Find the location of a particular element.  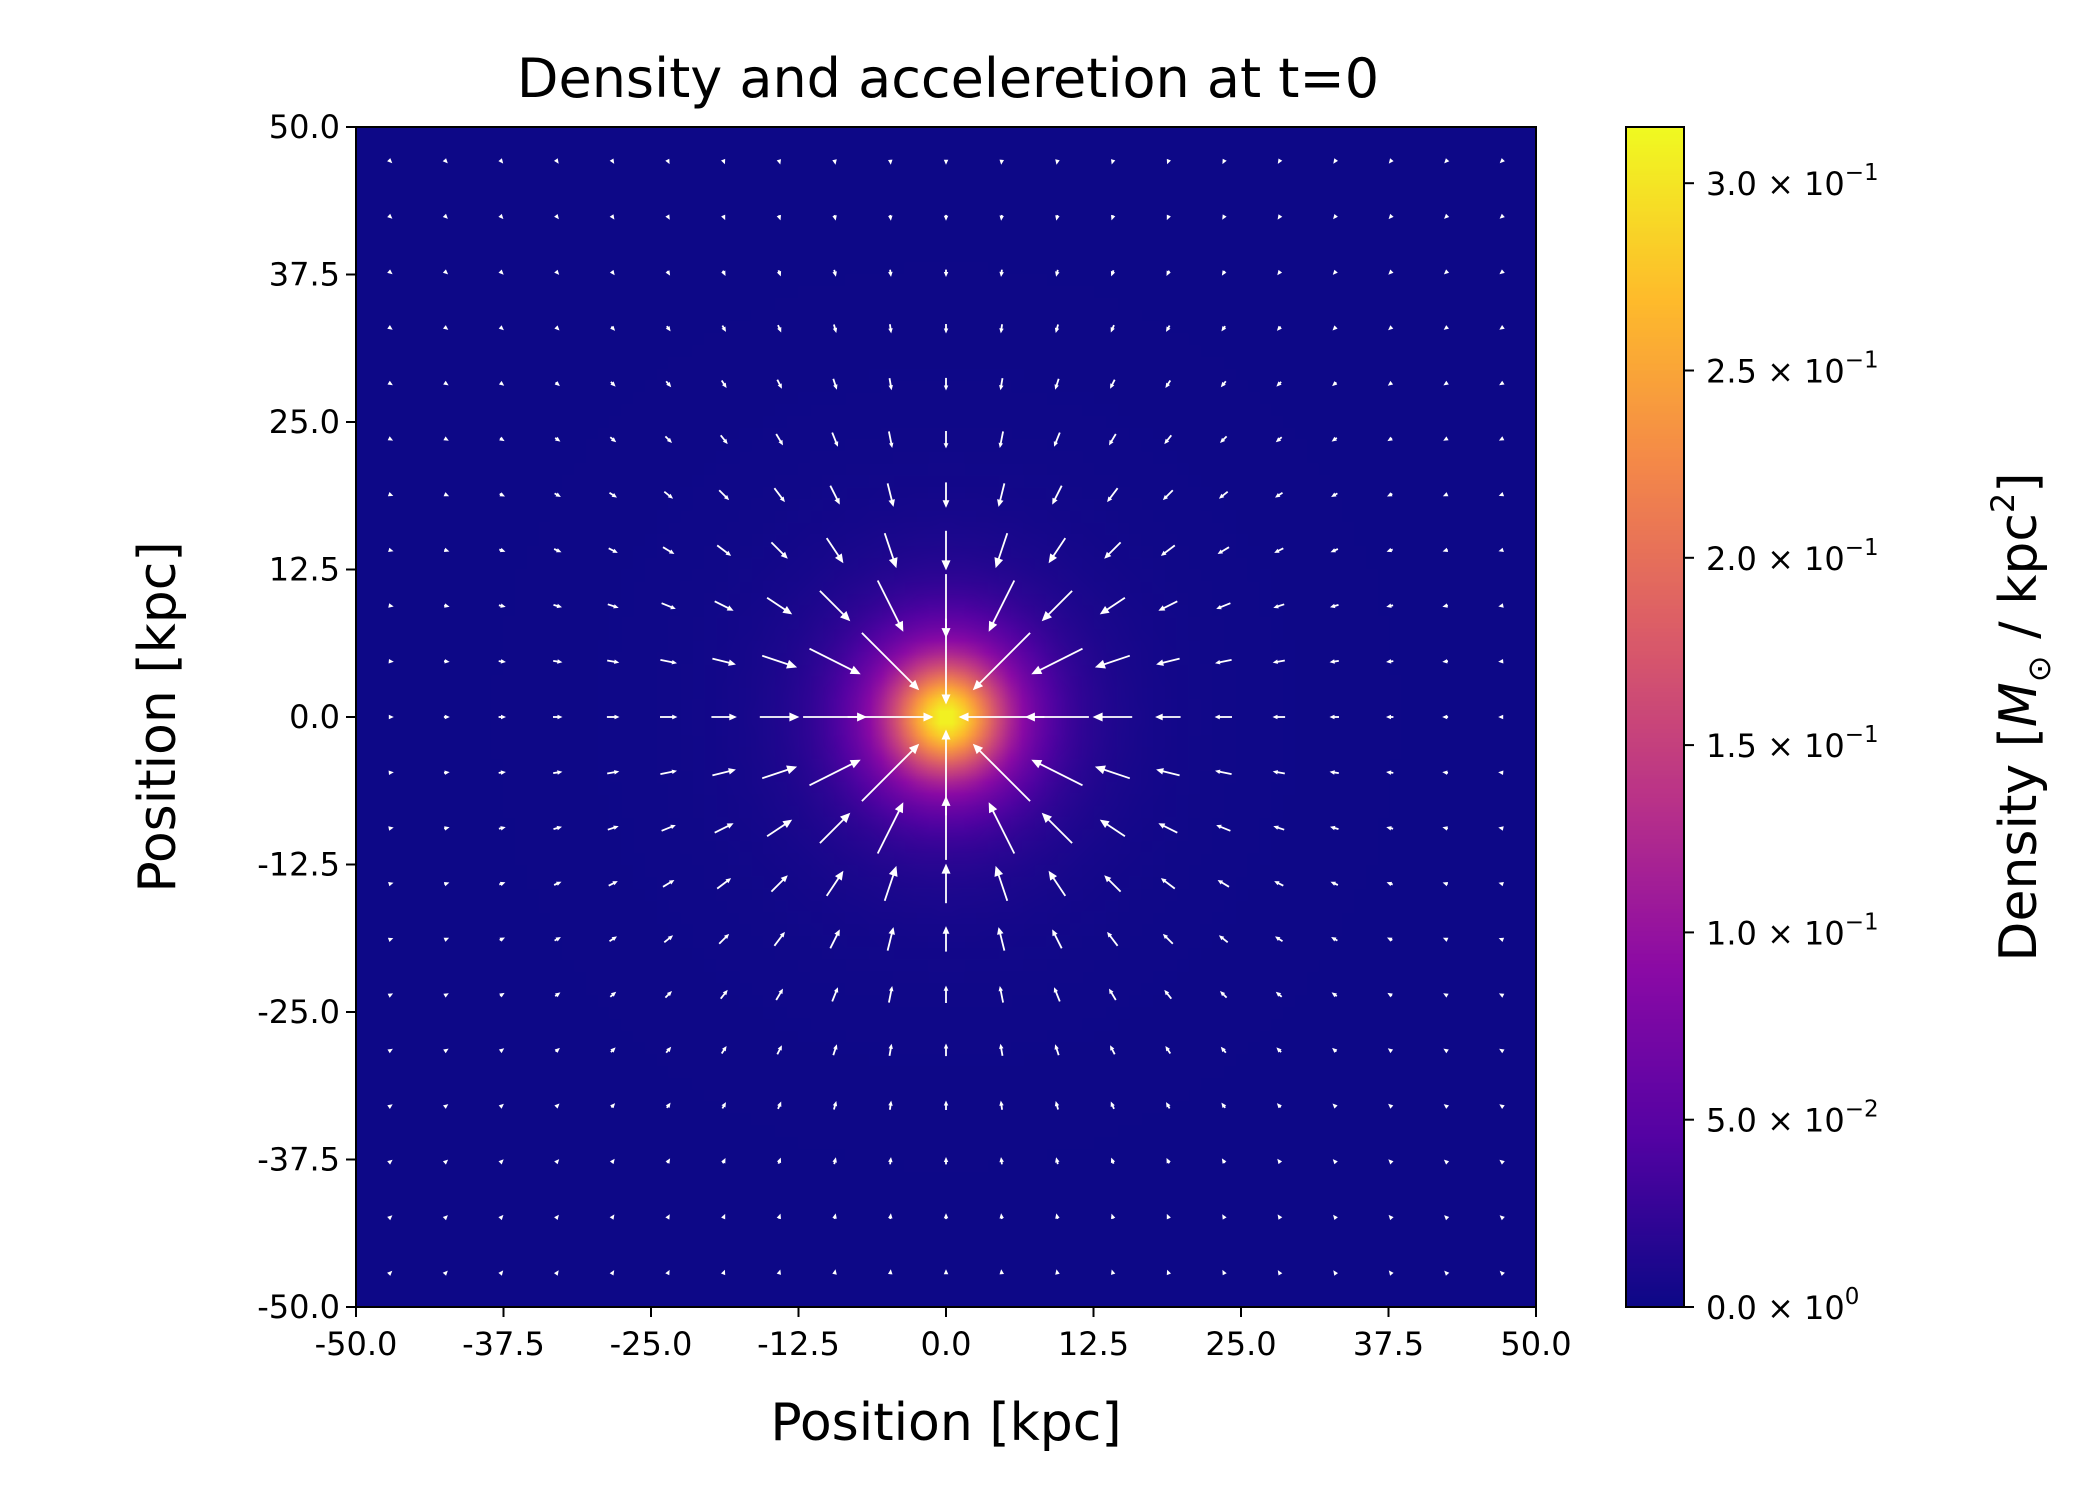

y-axis-ticks: 50.0 37.5 25.0 12.5 0.0 -12.5 -25.0 -37.5 -50.0 is located at coordinates (306, 717).